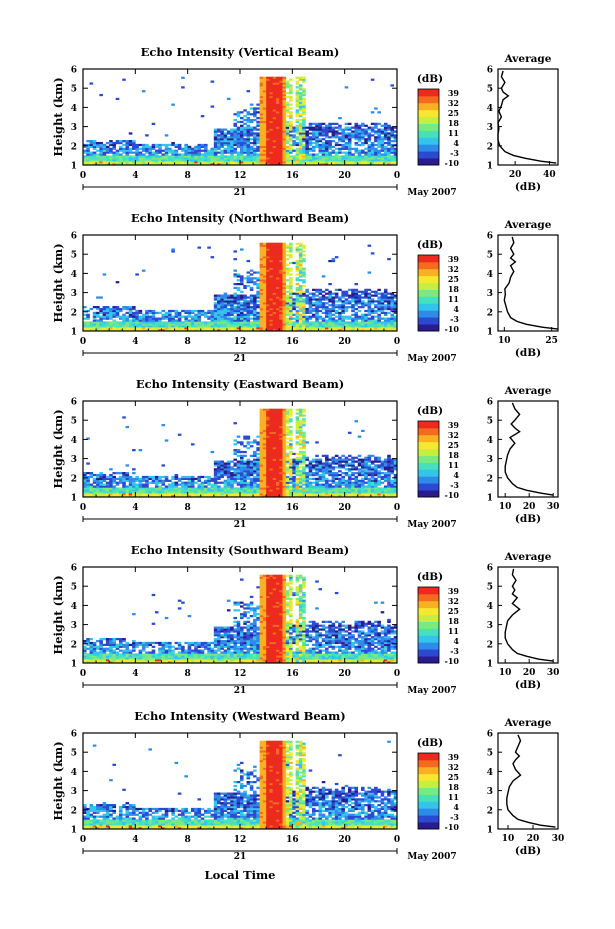 This screenshot has height=929, width=615. What do you see at coordinates (74, 71) in the screenshot?
I see `y-tick-label: 6` at bounding box center [74, 71].